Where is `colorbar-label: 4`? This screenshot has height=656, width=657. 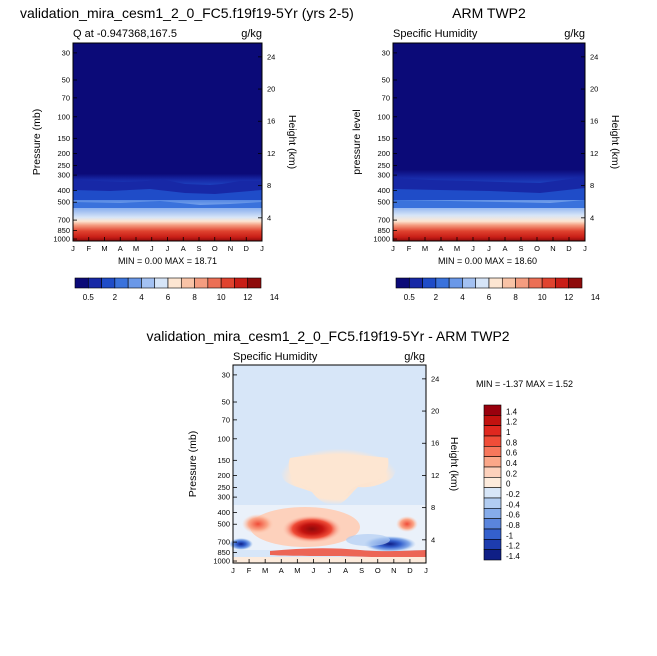 colorbar-label: 4 is located at coordinates (462, 297).